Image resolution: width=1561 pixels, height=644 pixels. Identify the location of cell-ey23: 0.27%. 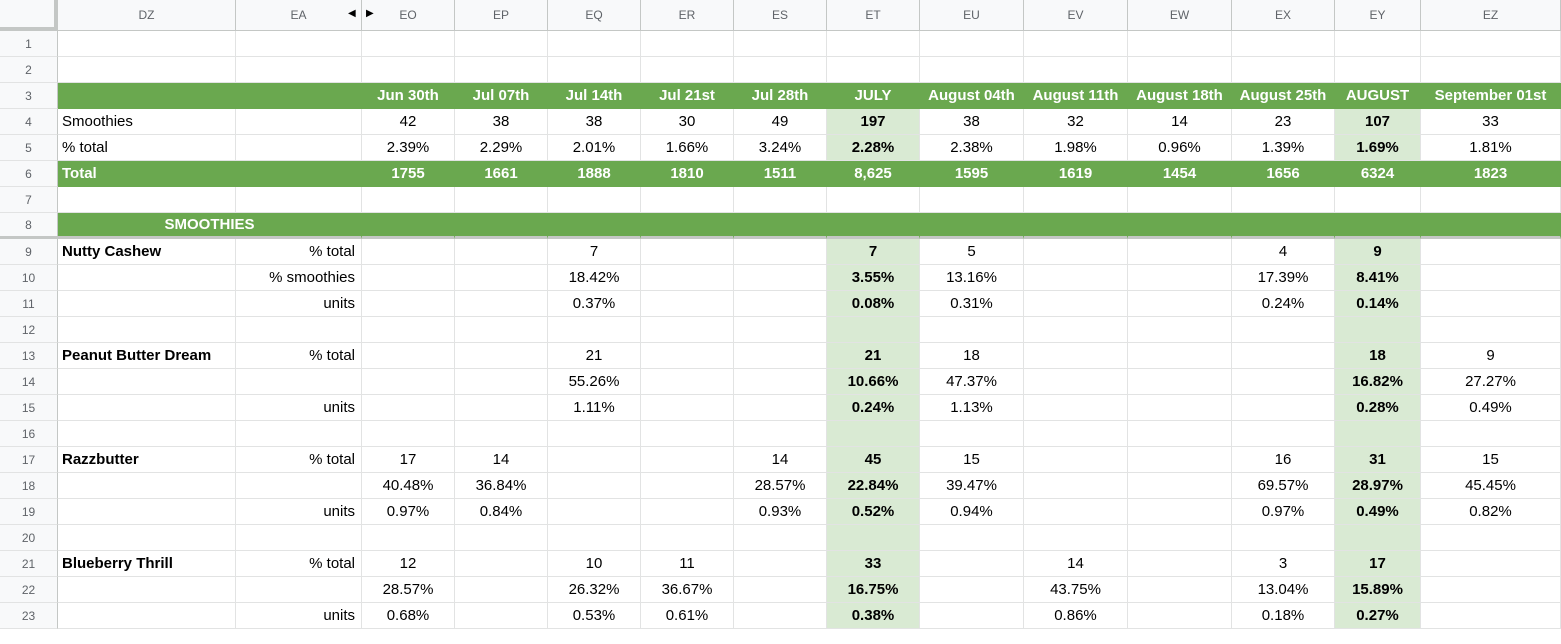
(1378, 616).